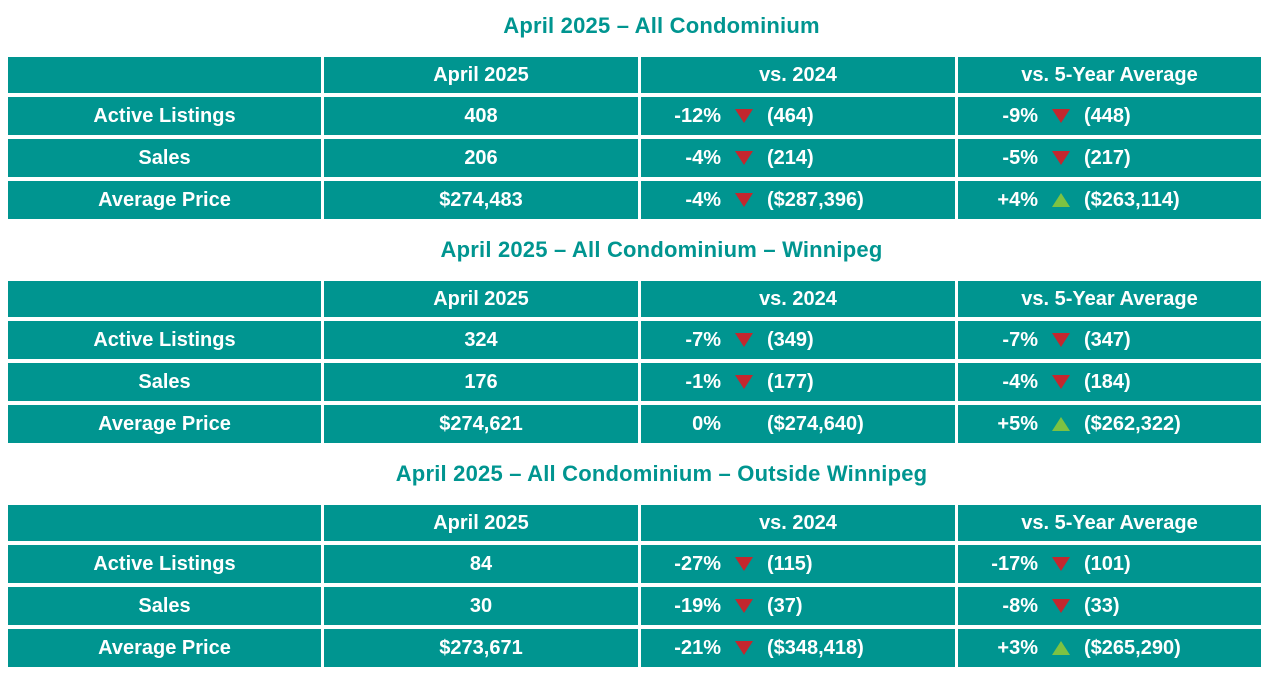 The image size is (1268, 690). What do you see at coordinates (661, 249) in the screenshot?
I see `table-title: April 2025 – All Condominium – Winnipeg` at bounding box center [661, 249].